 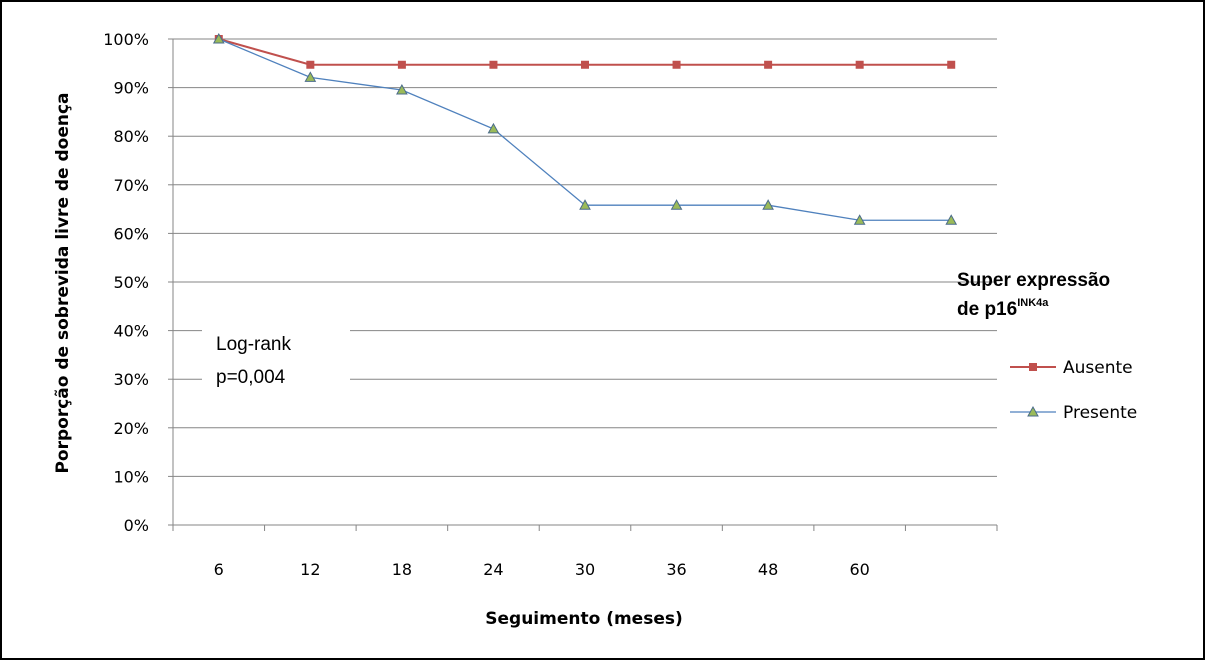 I want to click on y-axis-title: Porporção de sobrevida livre de doença, so click(x=63, y=282).